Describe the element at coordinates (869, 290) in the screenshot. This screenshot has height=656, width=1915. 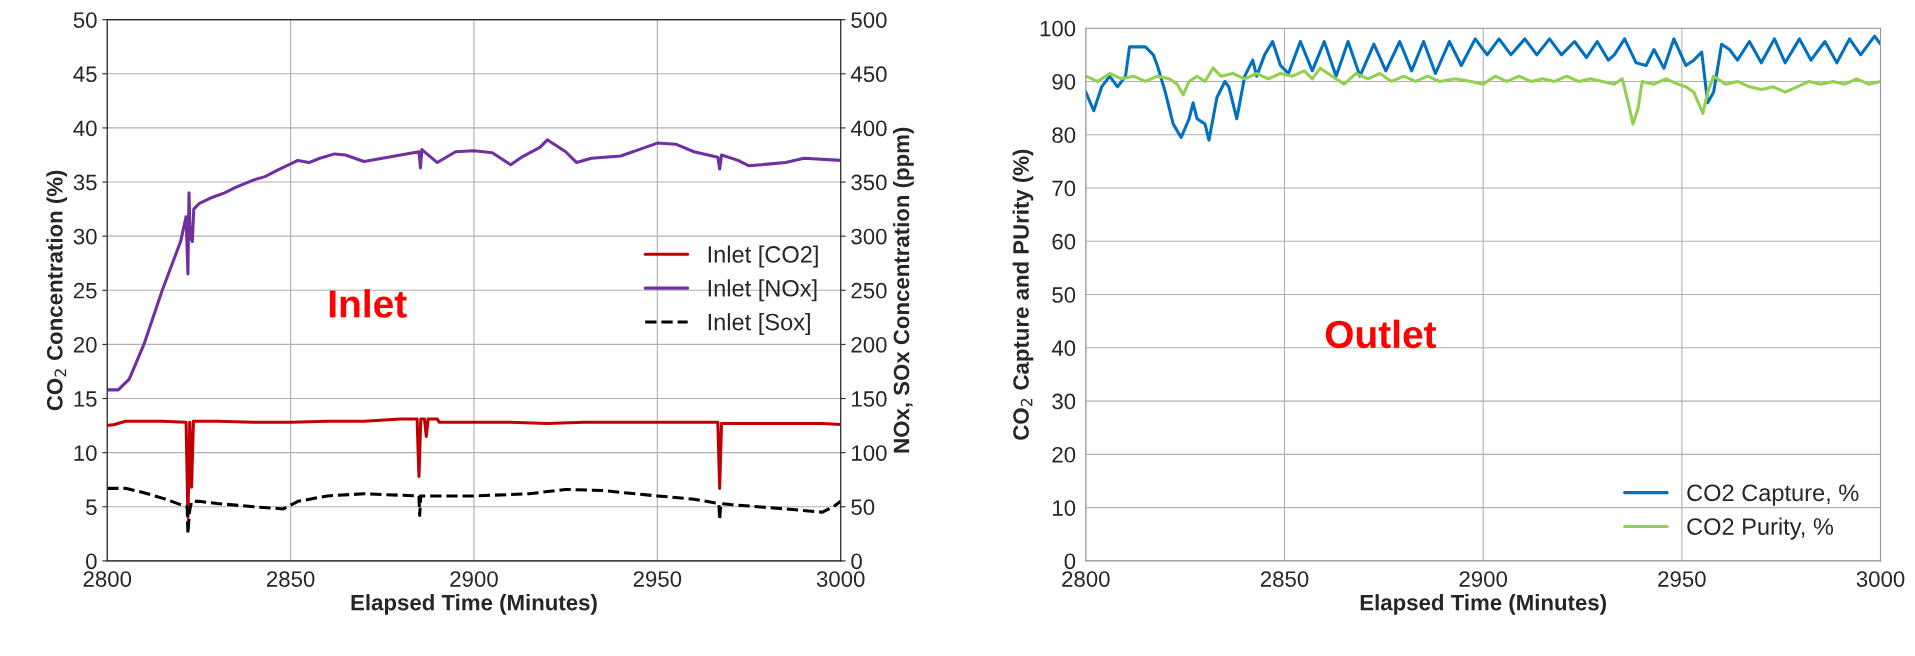
I see `y2-tick-label: 250` at that location.